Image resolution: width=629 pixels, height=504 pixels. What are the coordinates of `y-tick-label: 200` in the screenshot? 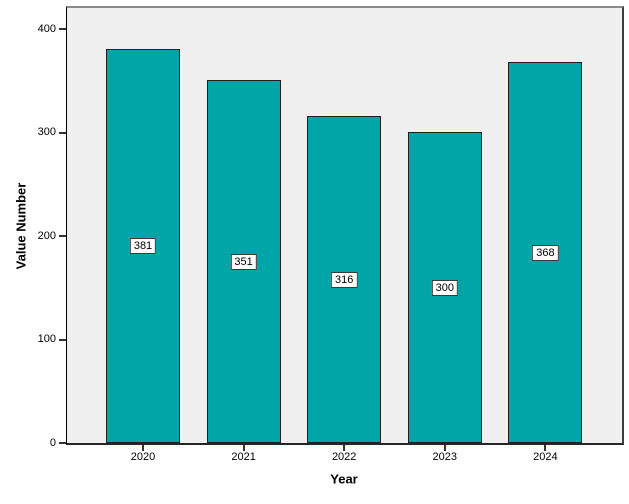 It's located at (46, 235).